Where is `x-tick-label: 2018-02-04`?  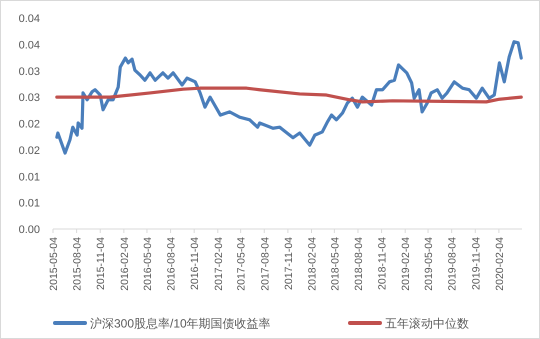 x-tick-label: 2018-02-04 is located at coordinates (312, 263).